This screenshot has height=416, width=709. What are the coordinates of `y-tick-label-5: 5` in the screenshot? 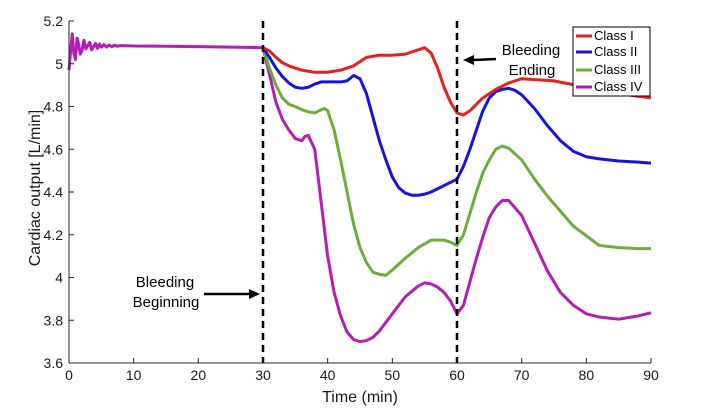 It's located at (59, 64).